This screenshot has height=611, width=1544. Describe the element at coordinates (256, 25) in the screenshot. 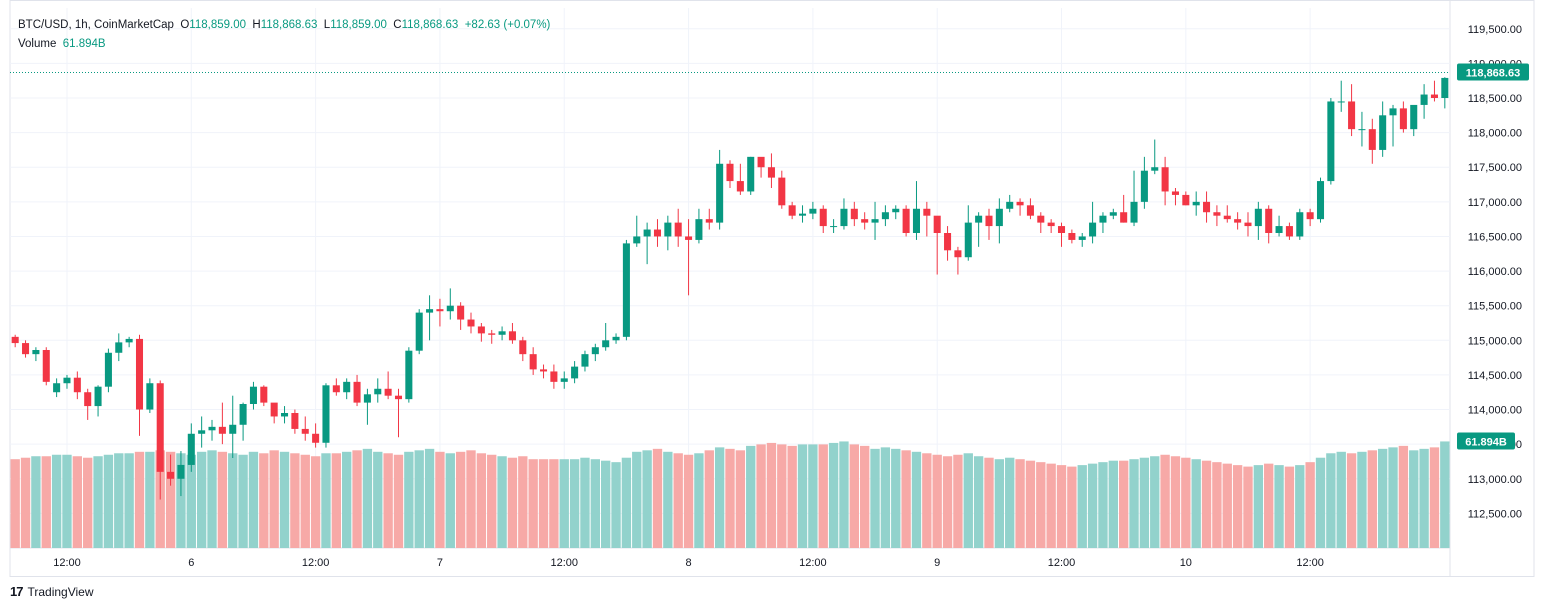

I see `legend-high-label: H` at that location.